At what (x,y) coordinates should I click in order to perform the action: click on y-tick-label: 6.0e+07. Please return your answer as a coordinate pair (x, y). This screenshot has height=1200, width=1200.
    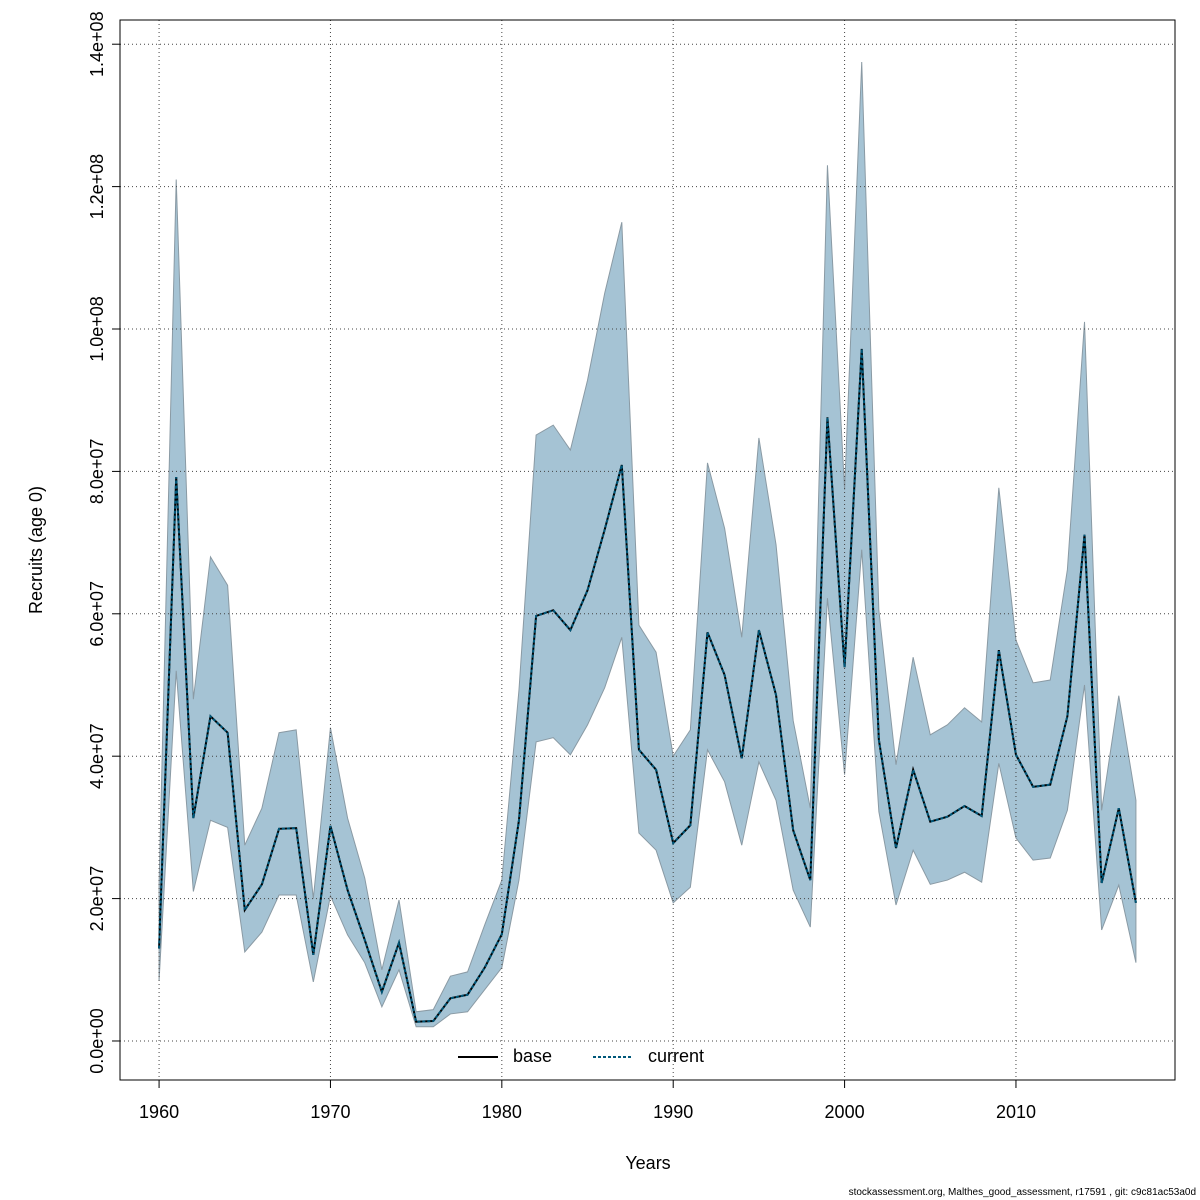
    Looking at the image, I should click on (97, 614).